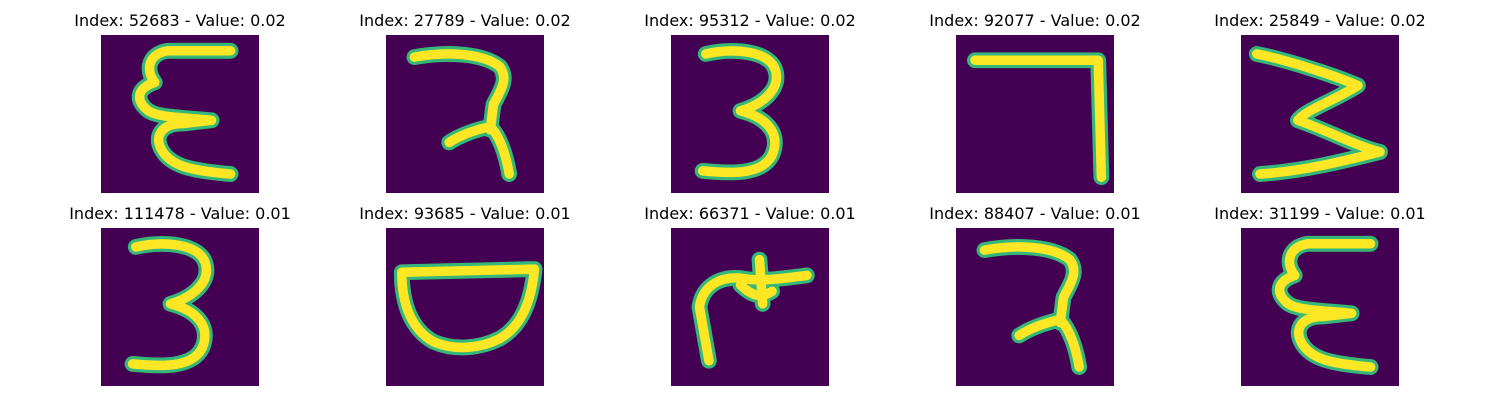 The width and height of the screenshot is (1500, 400). I want to click on panel-title: Index: 27789 - Value: 0.02, so click(465, 20).